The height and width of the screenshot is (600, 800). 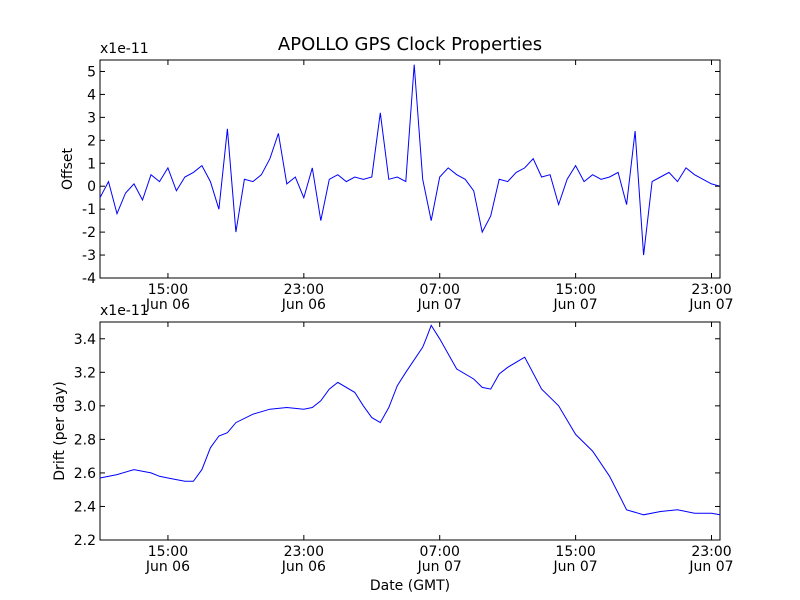 I want to click on drift-y-tick-label: 3.4, so click(x=85, y=340).